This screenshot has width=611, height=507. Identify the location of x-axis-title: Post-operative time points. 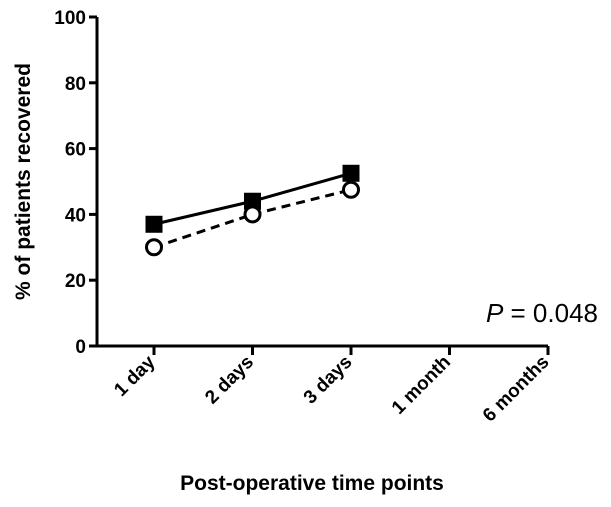
(312, 483).